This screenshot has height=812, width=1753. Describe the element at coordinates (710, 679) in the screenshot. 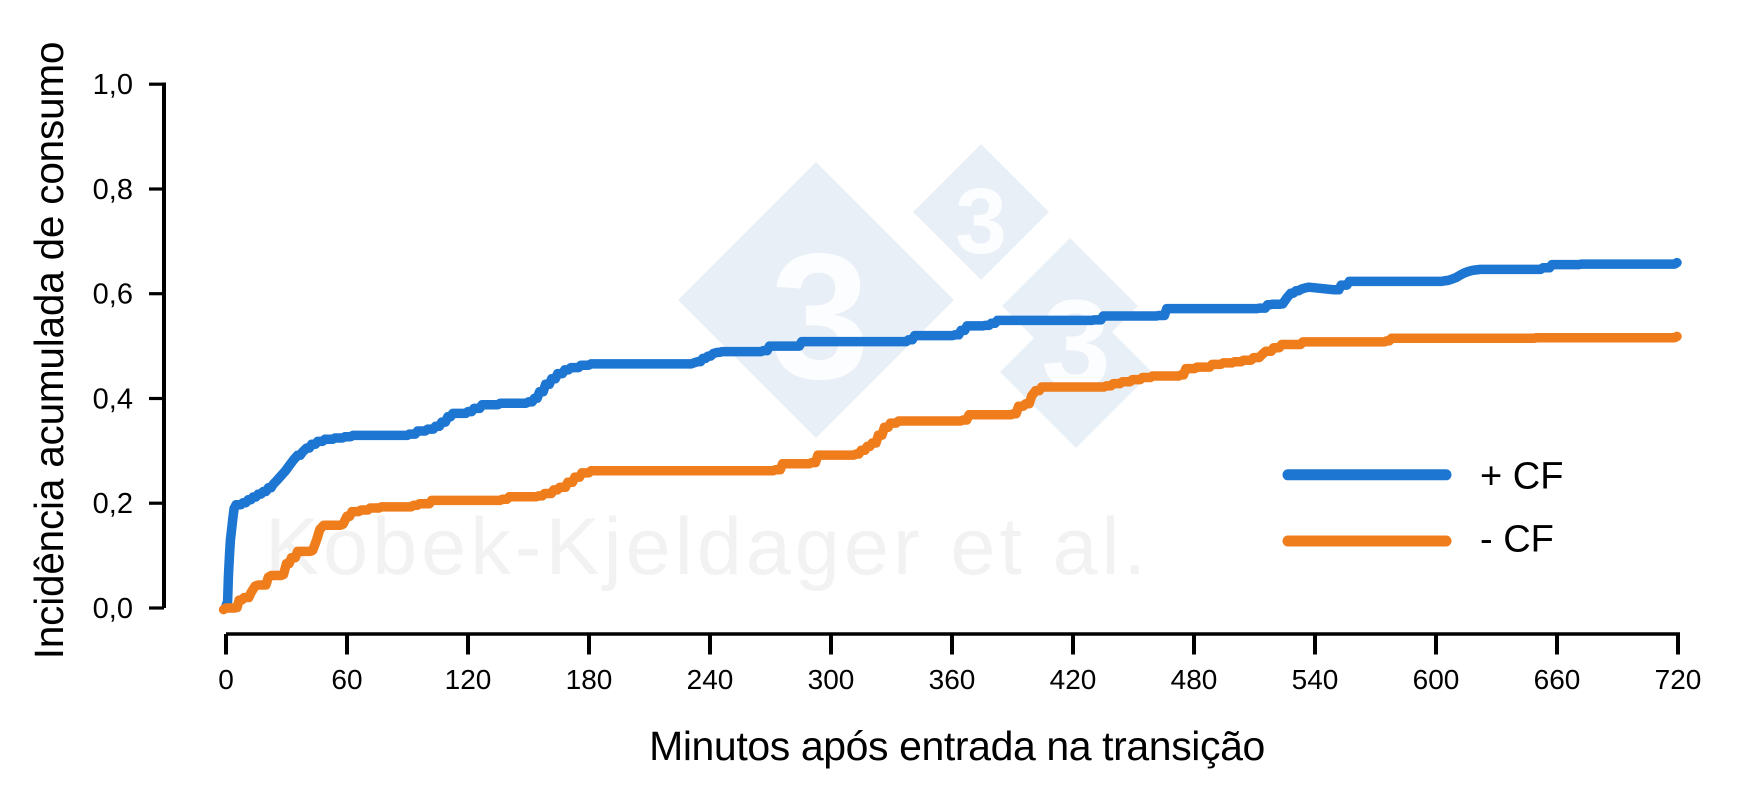

I see `svg-text: 240` at that location.